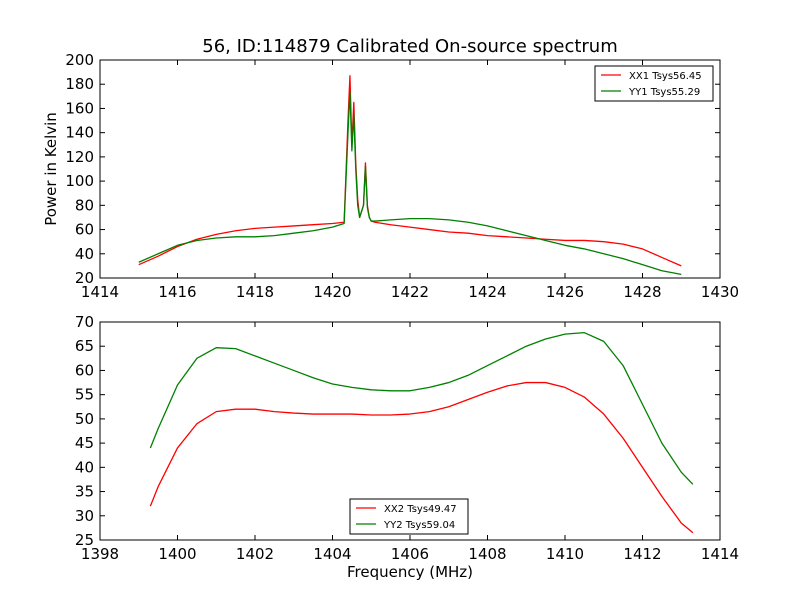 This screenshot has width=800, height=600. I want to click on y-tick-label: 120, so click(79, 157).